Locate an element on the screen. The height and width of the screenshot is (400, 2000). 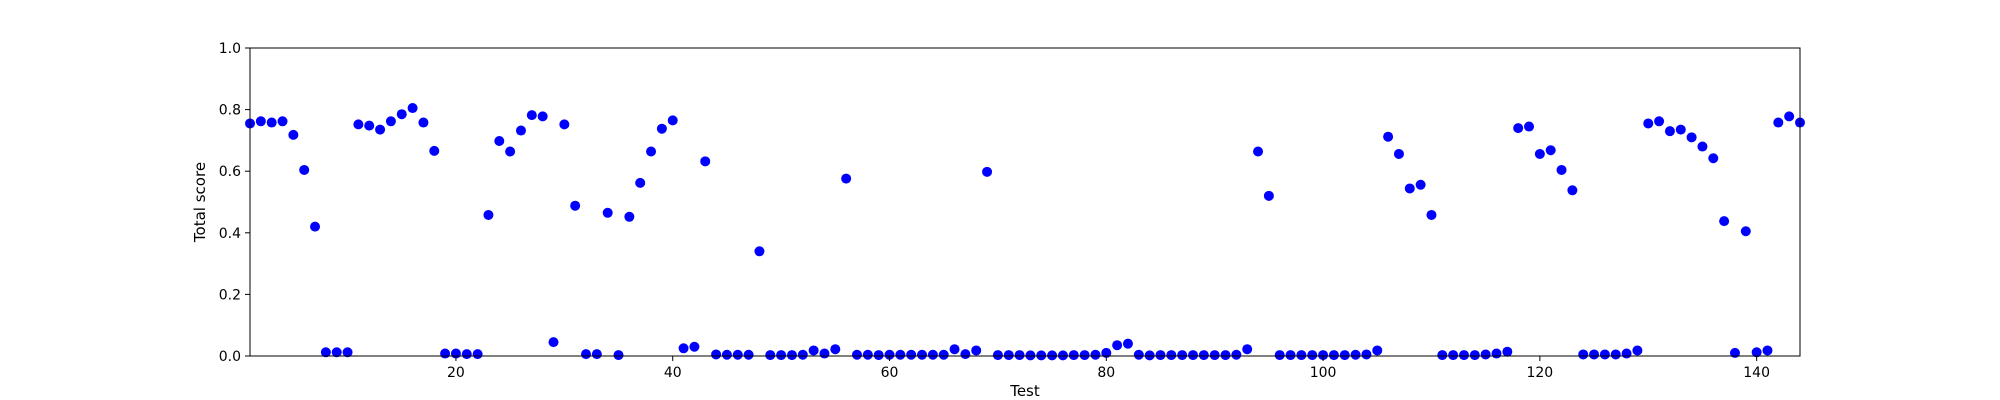
y-axis: 0.0 0.2 0.4 0.6 0.8 1.0 is located at coordinates (234, 203).